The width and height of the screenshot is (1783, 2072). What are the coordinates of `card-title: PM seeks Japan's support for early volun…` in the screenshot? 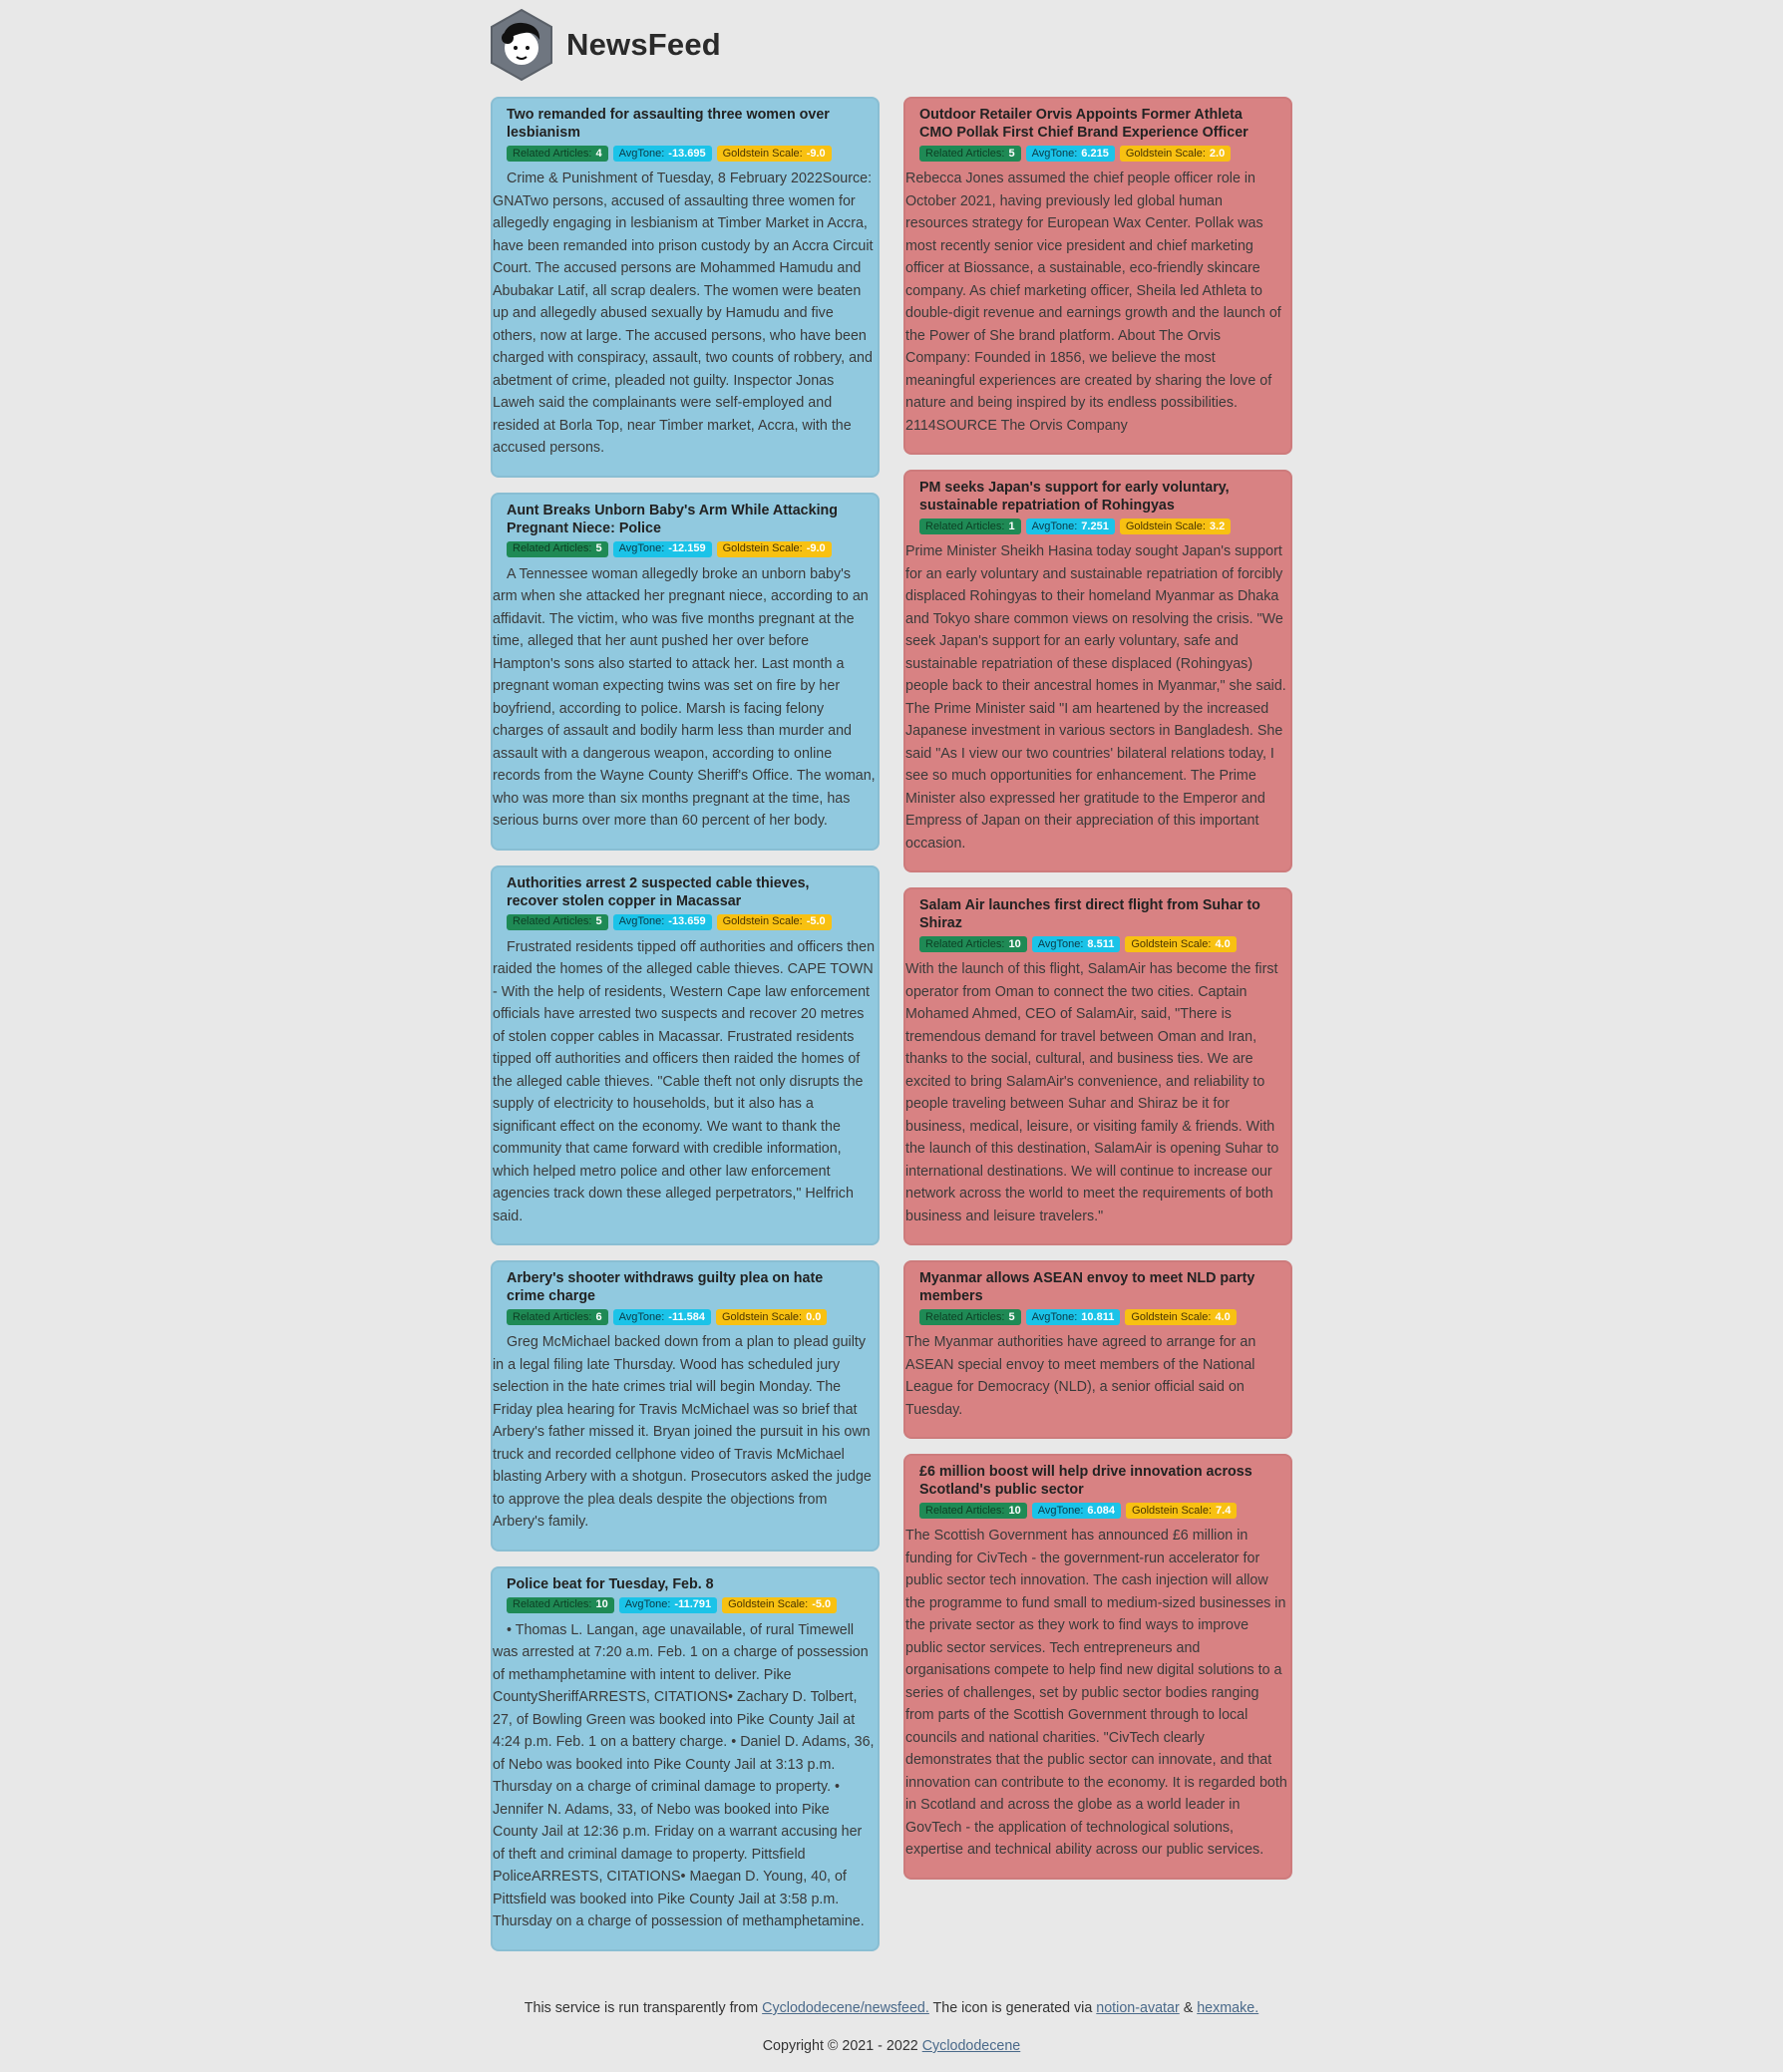 It's located at (1074, 497).